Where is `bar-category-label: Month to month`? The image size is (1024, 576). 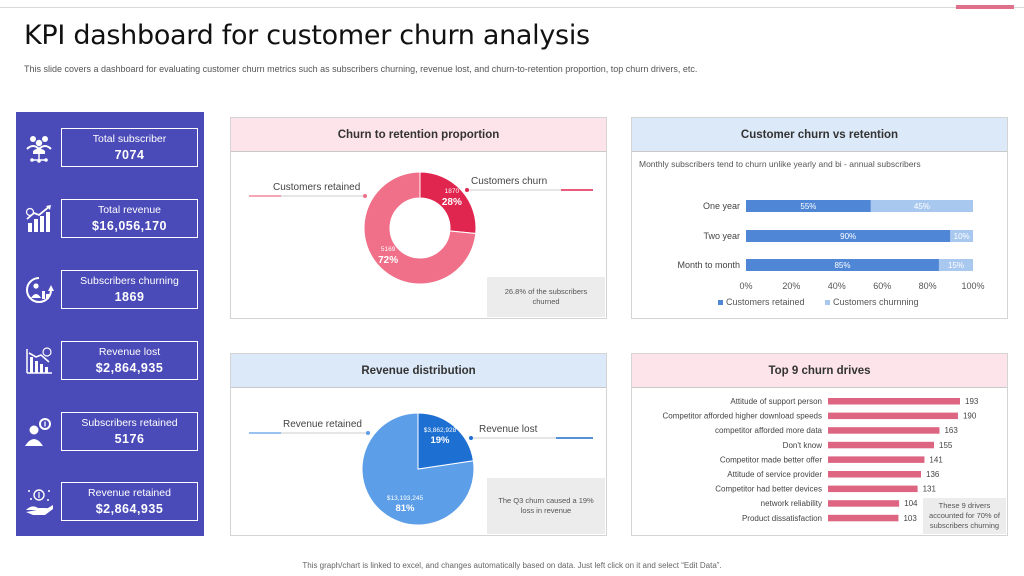 bar-category-label: Month to month is located at coordinates (708, 265).